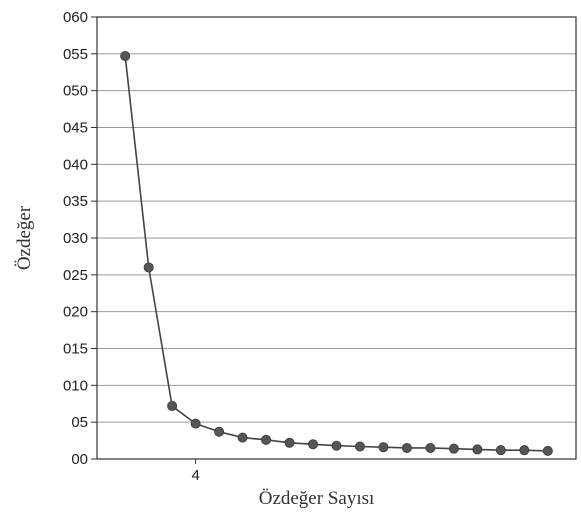  What do you see at coordinates (79, 422) in the screenshot?
I see `y-tick-label: 05` at bounding box center [79, 422].